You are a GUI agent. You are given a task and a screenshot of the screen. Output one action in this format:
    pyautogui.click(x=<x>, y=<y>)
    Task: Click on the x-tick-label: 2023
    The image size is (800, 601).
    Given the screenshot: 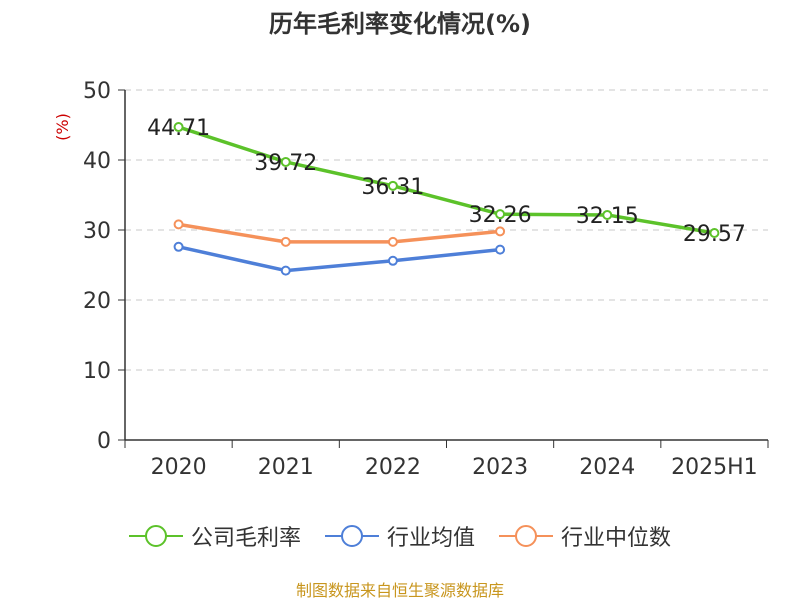 What is the action you would take?
    pyautogui.click(x=500, y=467)
    